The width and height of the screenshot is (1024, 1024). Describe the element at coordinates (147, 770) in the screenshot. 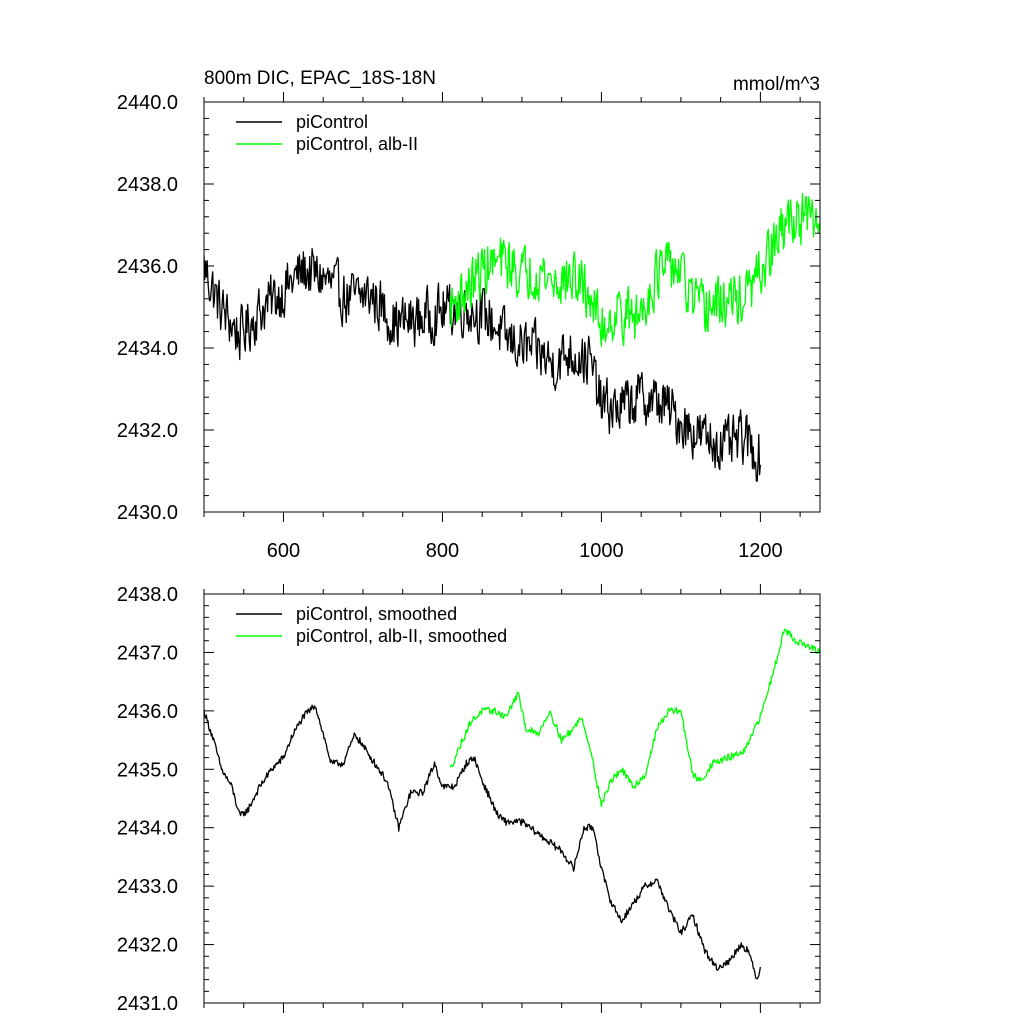

I see `y-tick-label: 2435.0` at that location.